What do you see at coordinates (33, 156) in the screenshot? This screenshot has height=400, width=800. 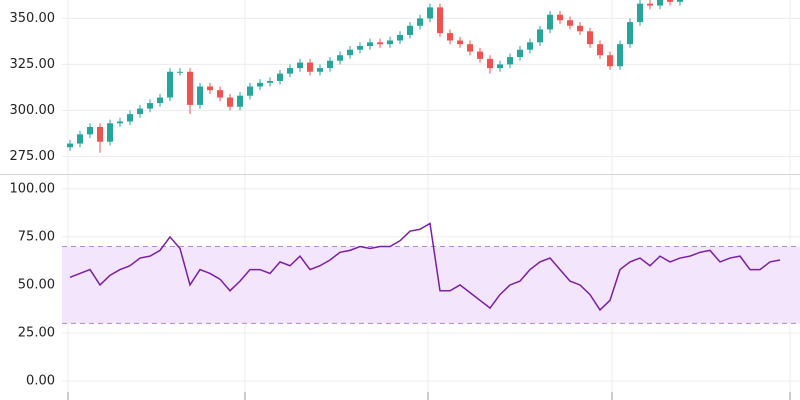 I see `y-tick-label: 275.00` at bounding box center [33, 156].